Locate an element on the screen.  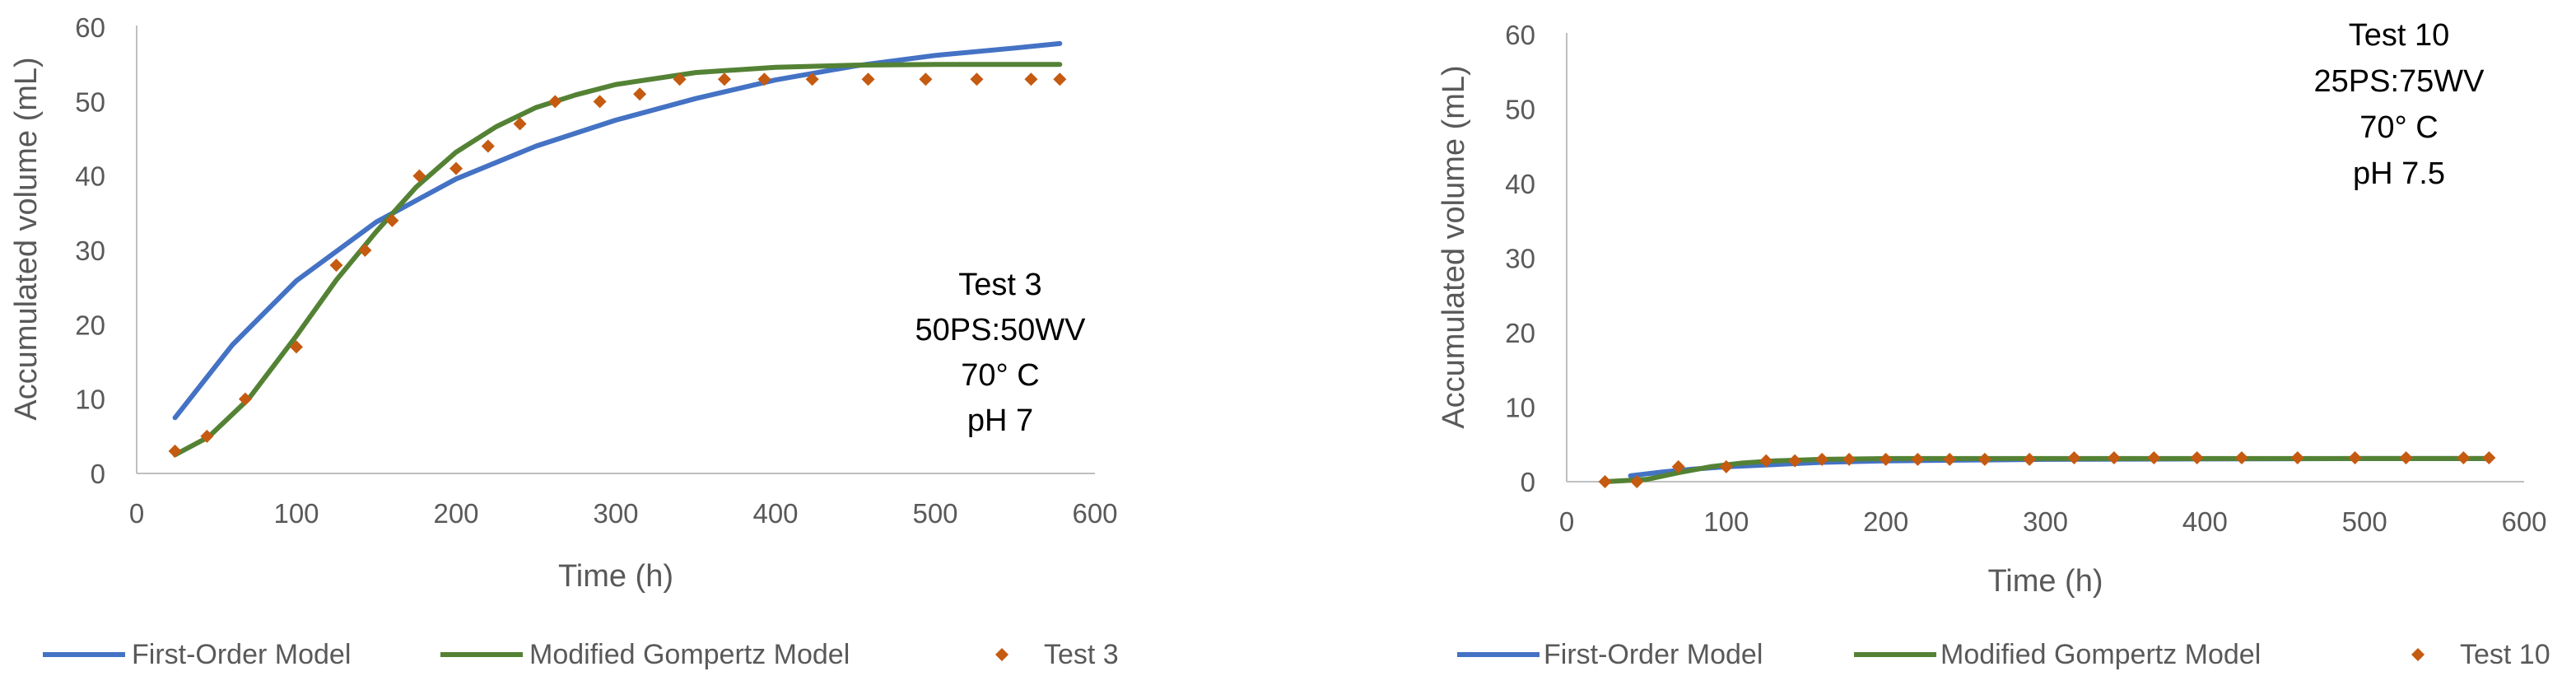
annotation-line: Test 10 is located at coordinates (2399, 35).